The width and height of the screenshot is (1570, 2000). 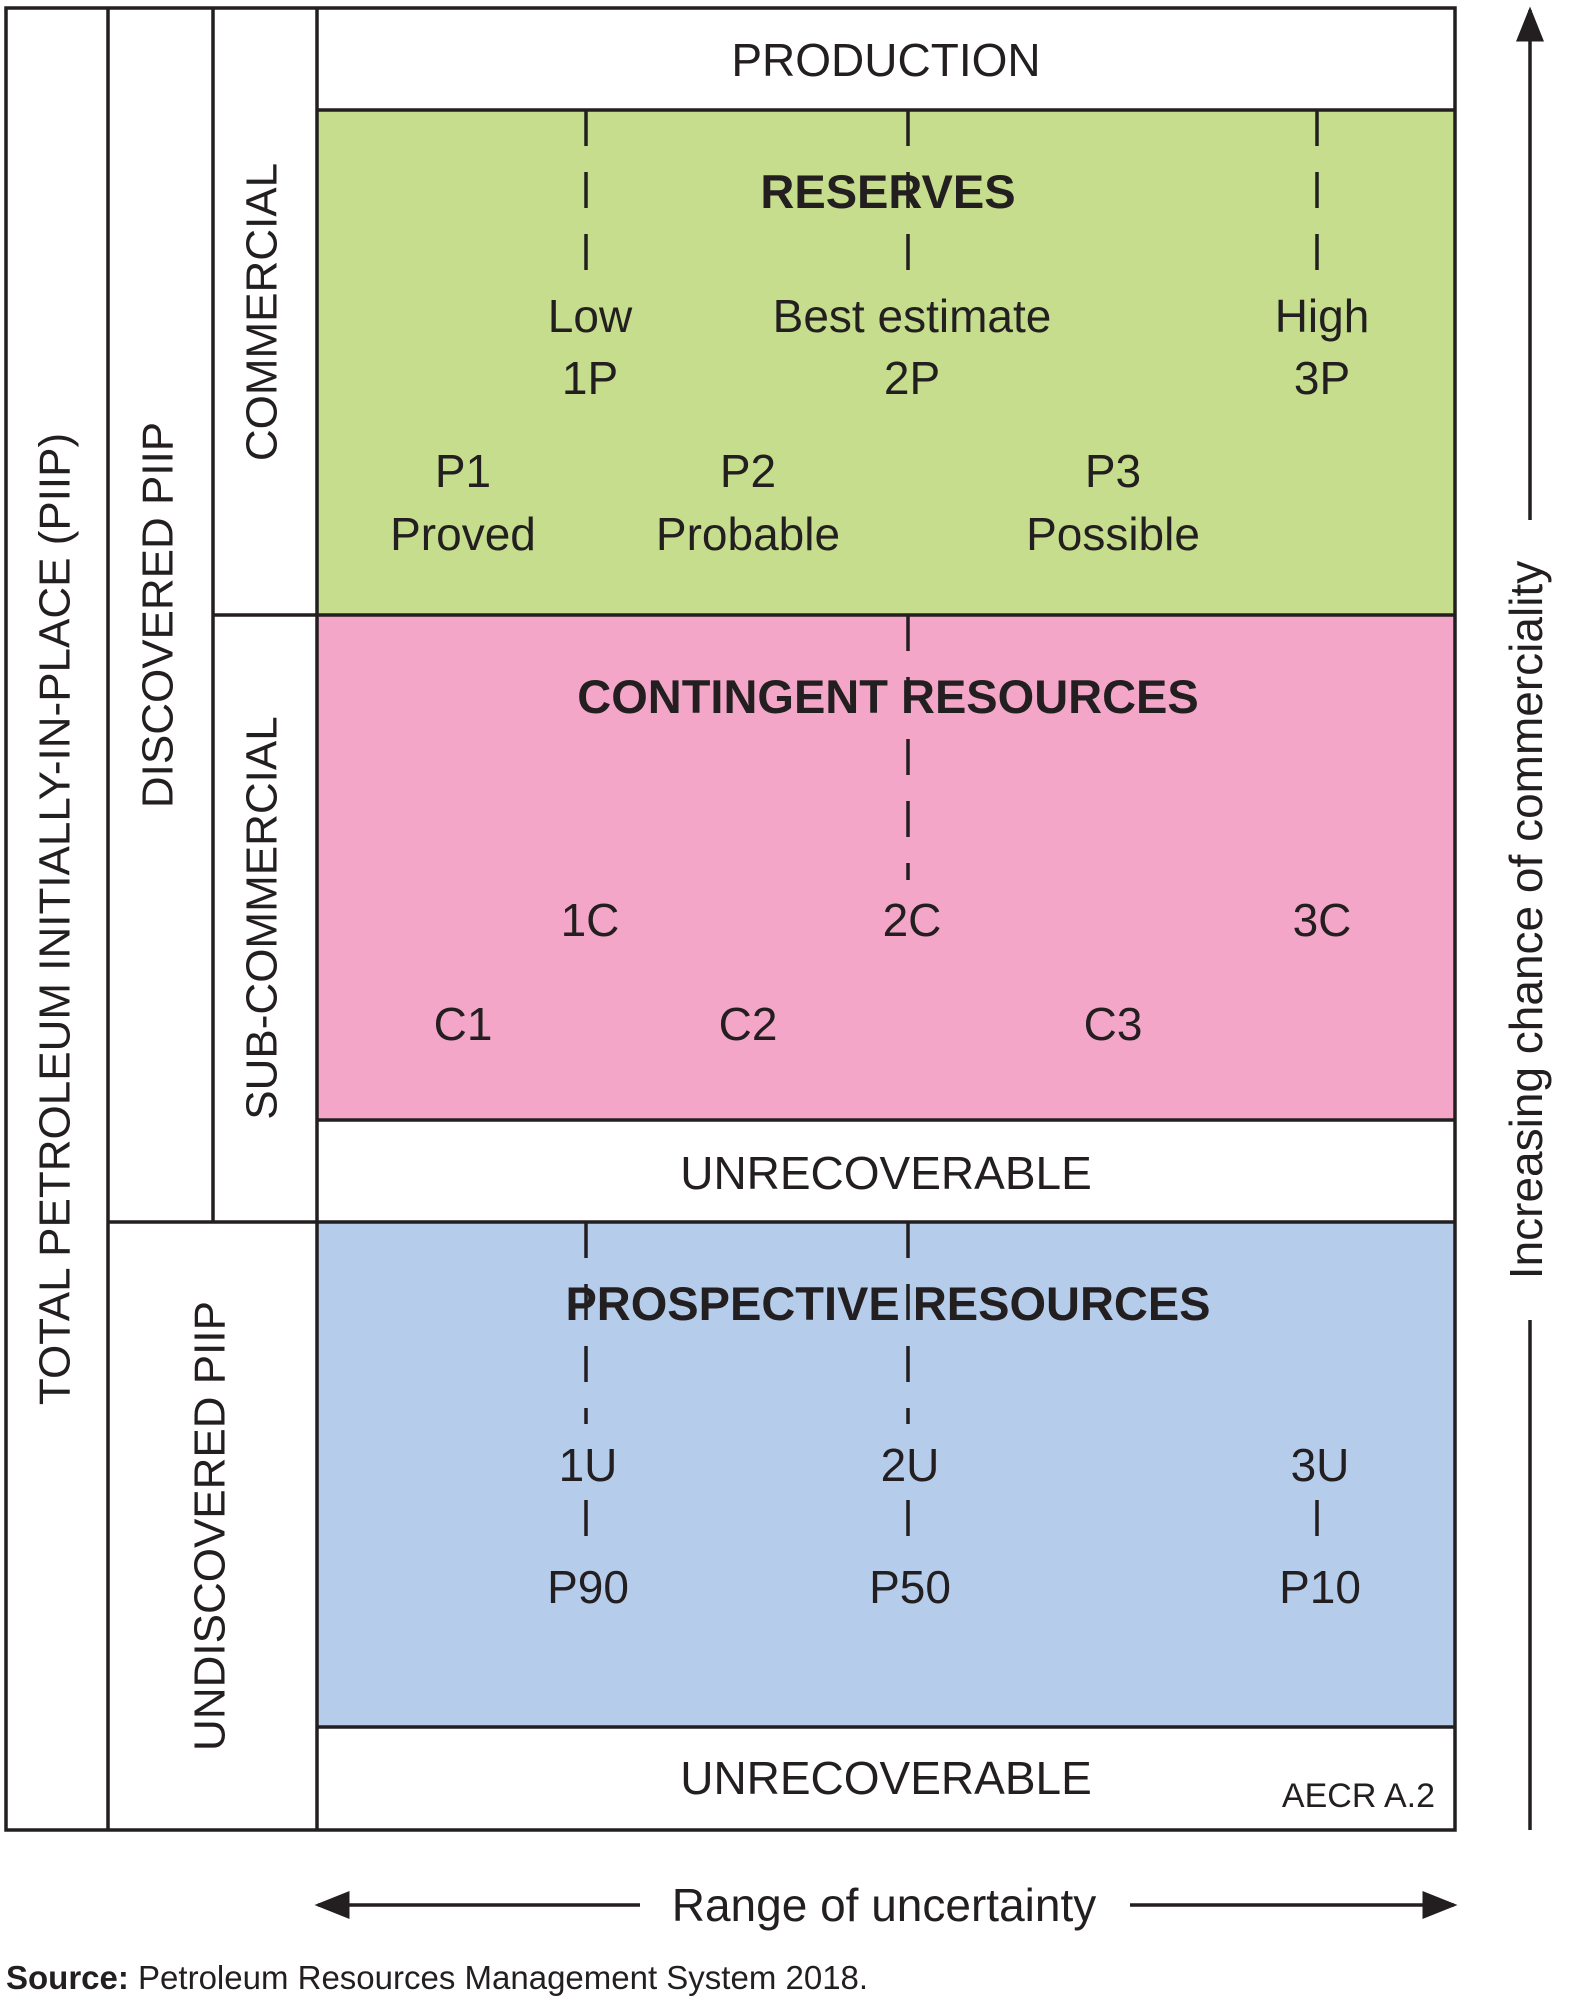 What do you see at coordinates (1322, 316) in the screenshot?
I see `reserves-estimate-high: High` at bounding box center [1322, 316].